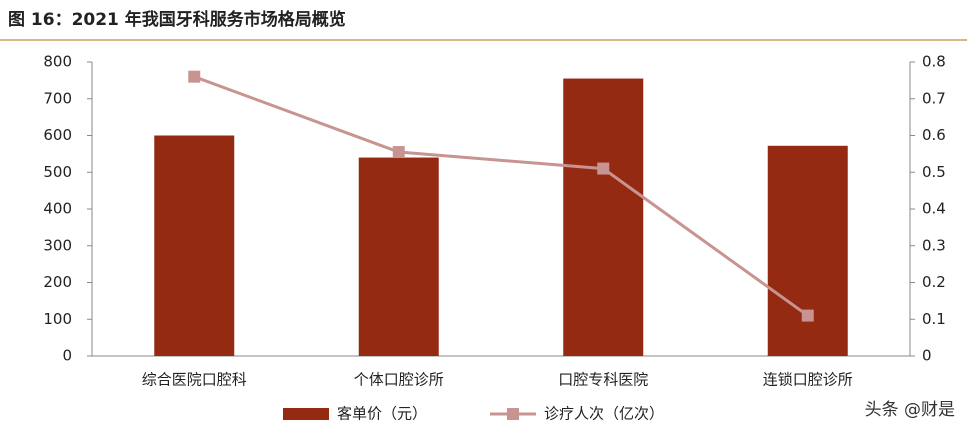 The width and height of the screenshot is (967, 434). I want to click on x-tick-label: 连锁口腔诊所, so click(808, 380).